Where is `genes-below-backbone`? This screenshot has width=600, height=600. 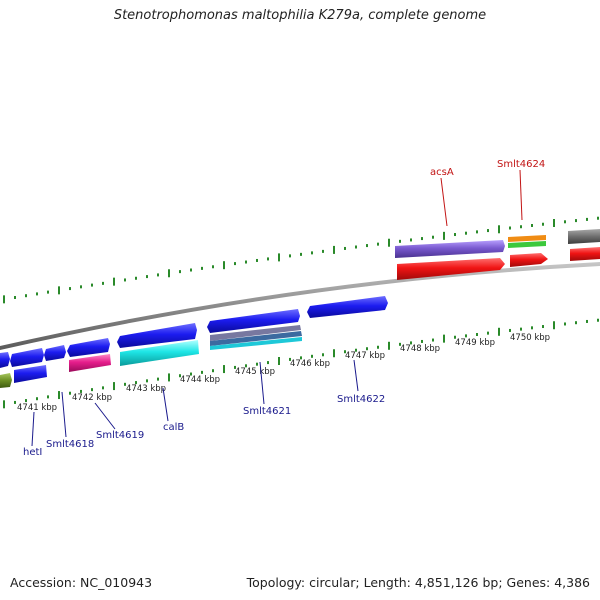
genes-below-backbone is located at coordinates (194, 342).